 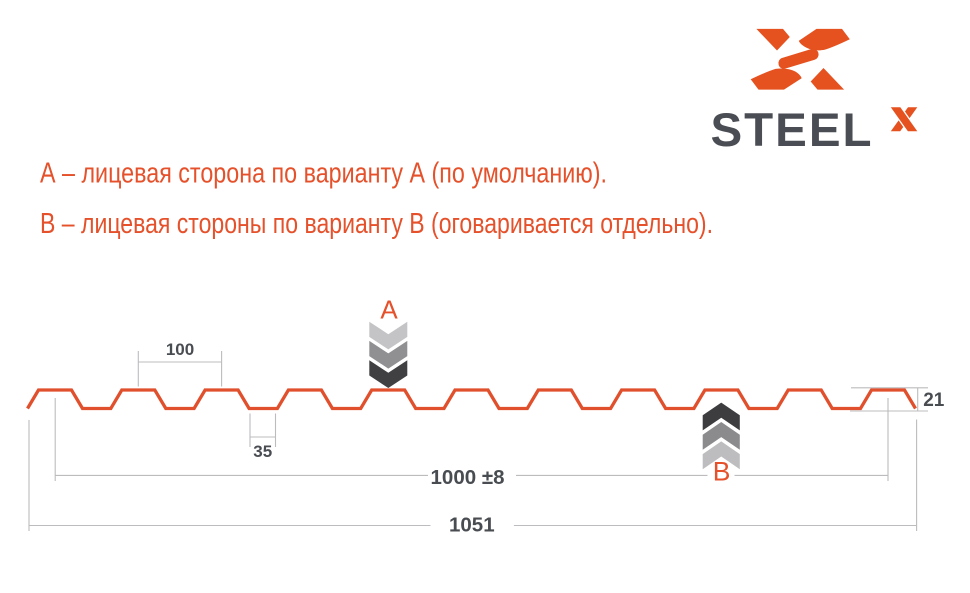 I want to click on svg-text: А, so click(x=389, y=309).